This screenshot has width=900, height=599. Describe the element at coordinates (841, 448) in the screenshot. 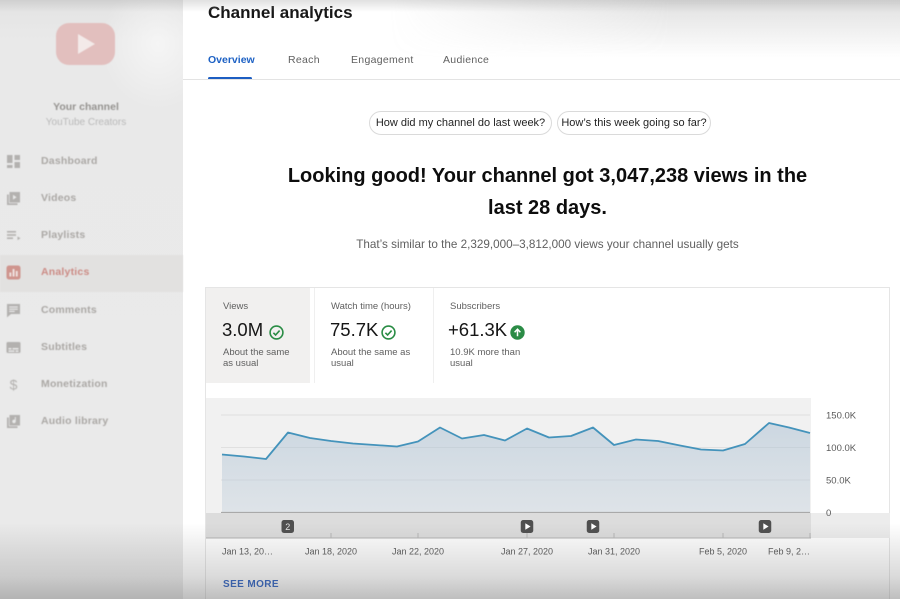

I see `svg-text: 100.0K` at that location.